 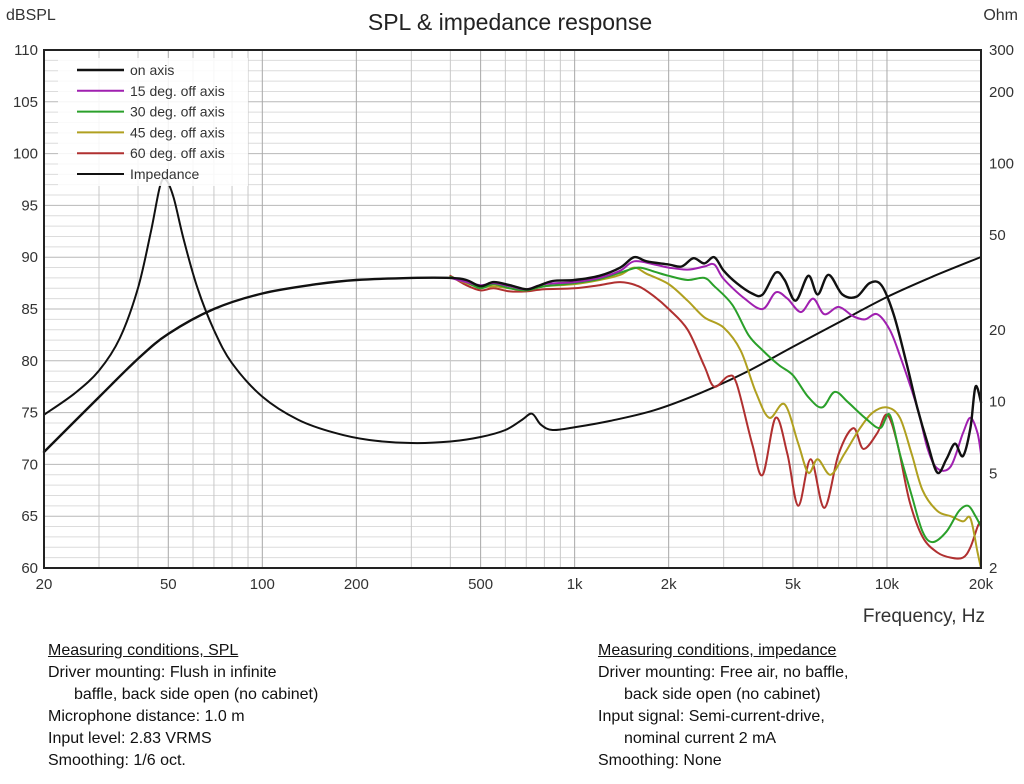 I want to click on chart-title: SPL & impedance response, so click(x=510, y=22).